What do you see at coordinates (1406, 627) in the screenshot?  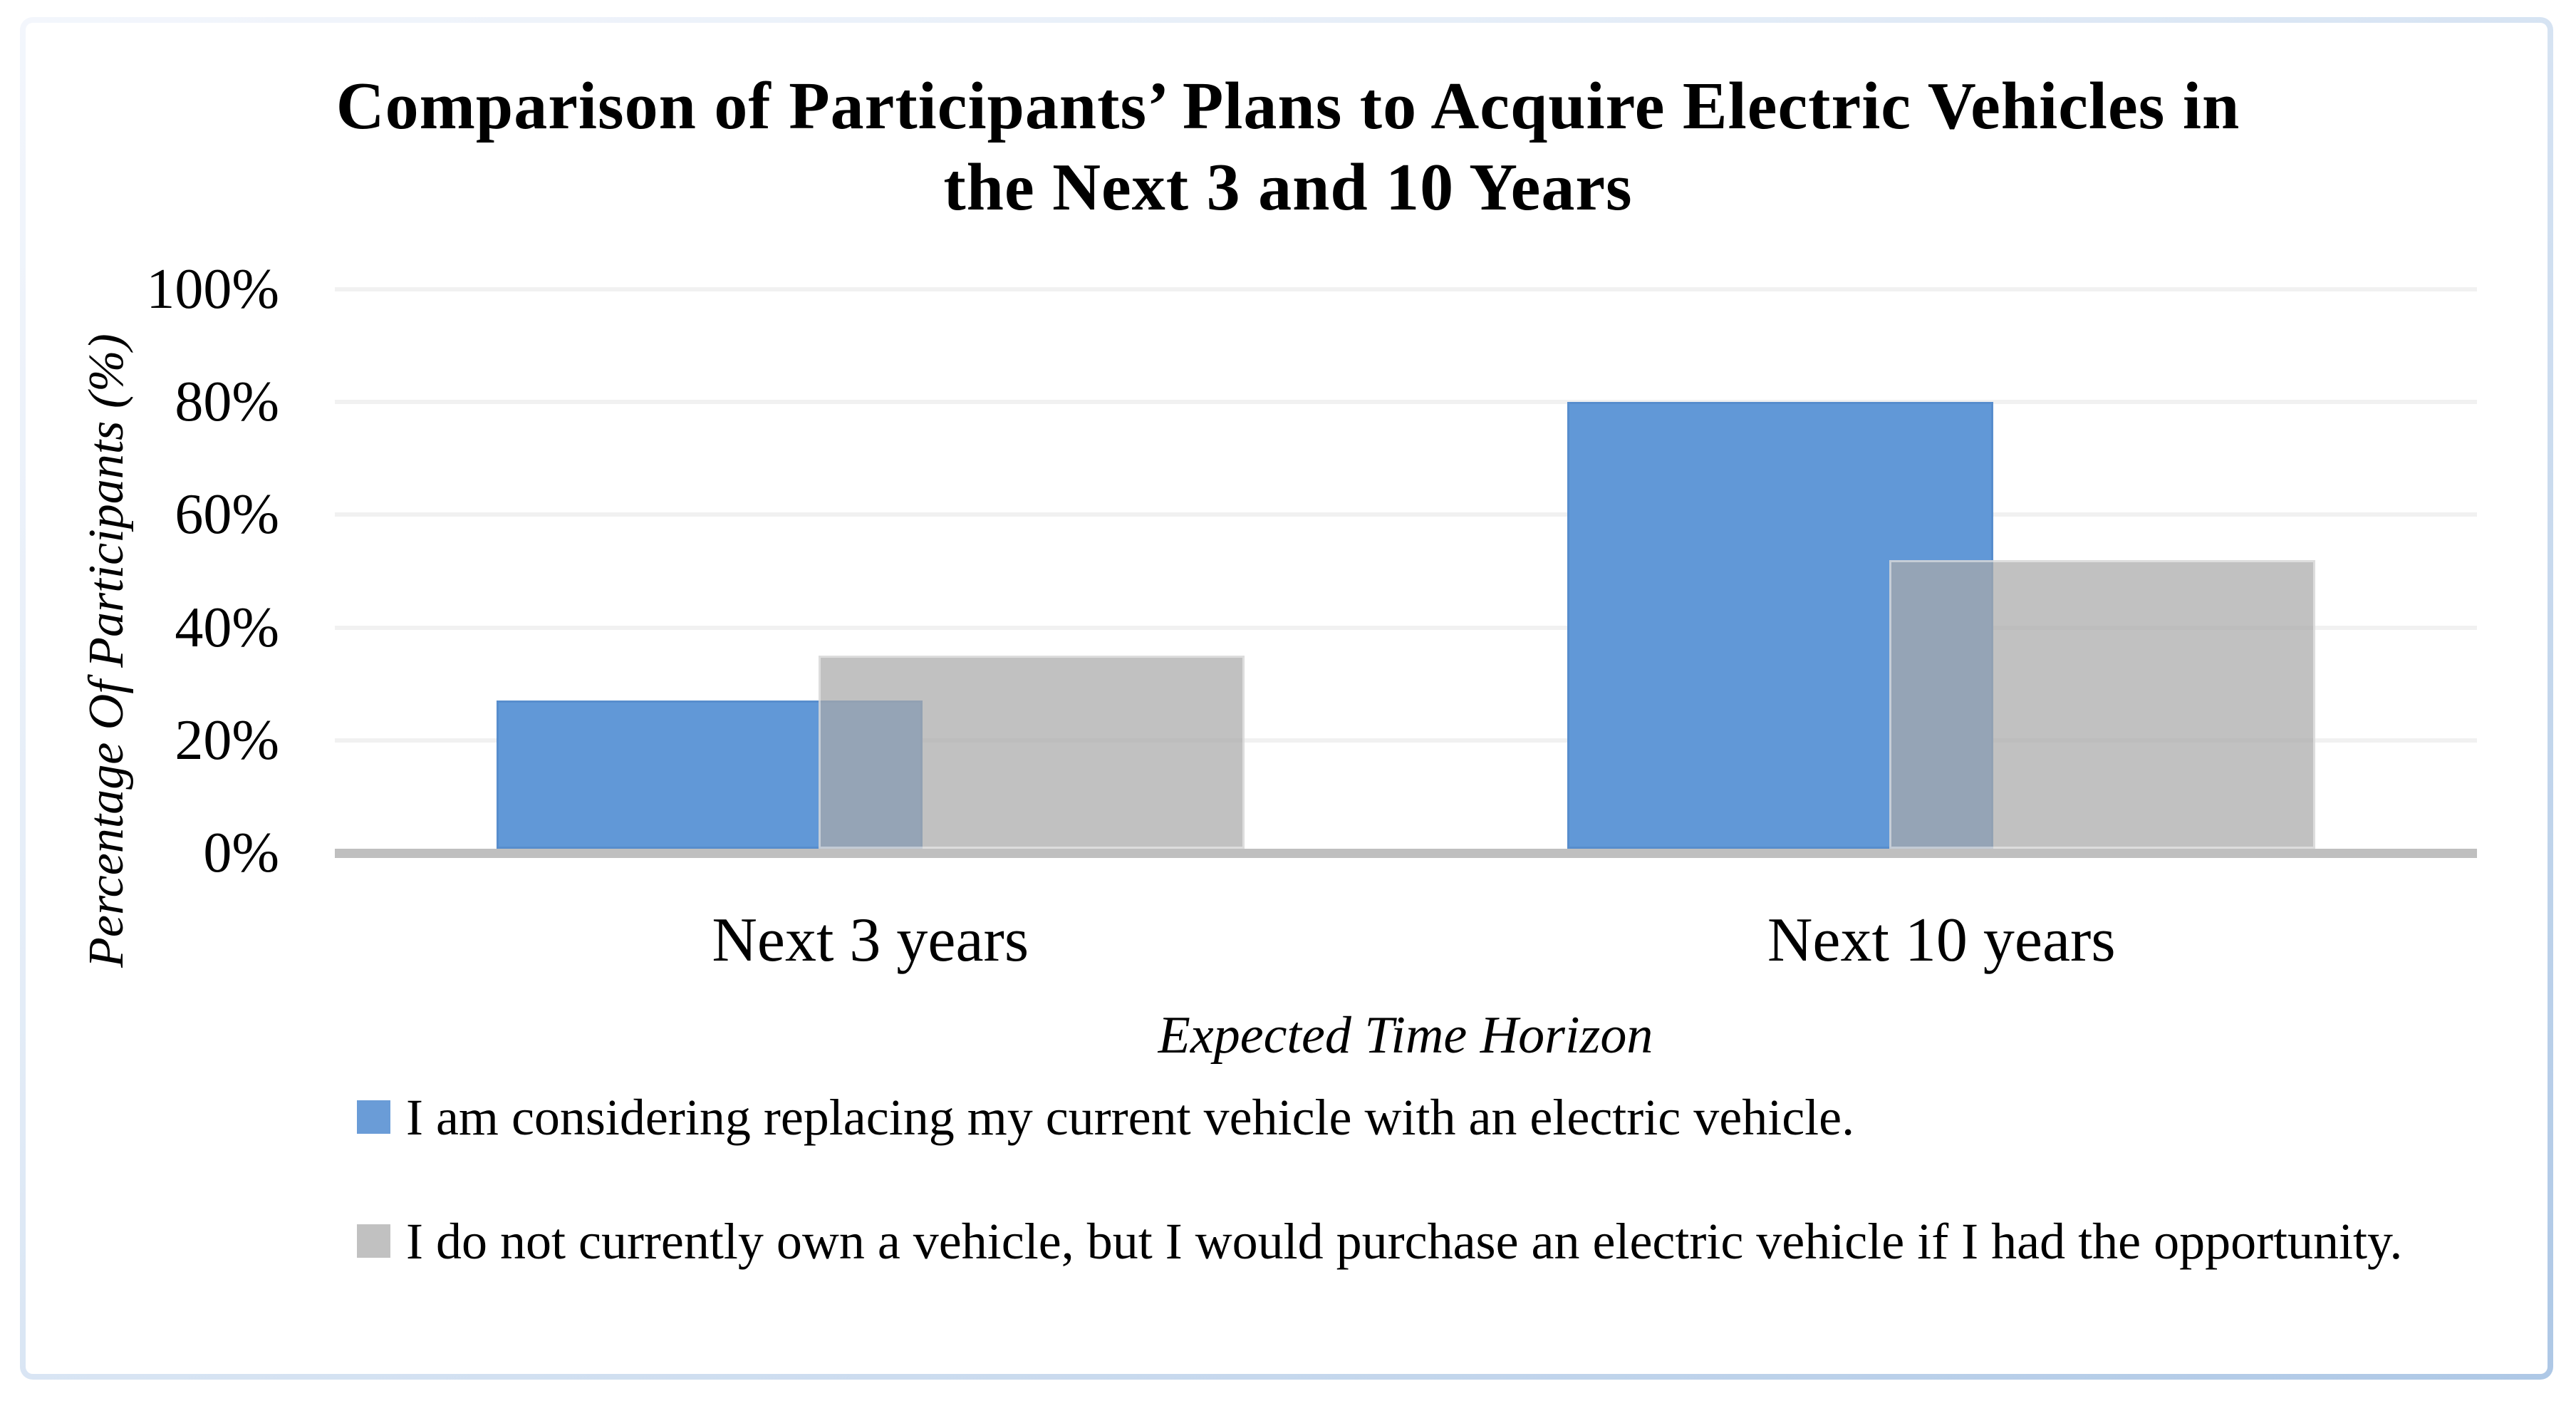 I see `gridline-40%` at bounding box center [1406, 627].